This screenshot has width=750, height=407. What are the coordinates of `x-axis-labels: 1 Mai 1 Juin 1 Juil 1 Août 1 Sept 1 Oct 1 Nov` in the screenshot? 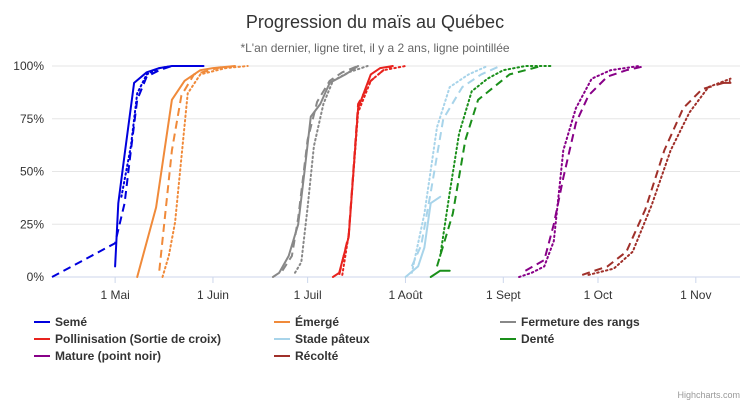 It's located at (405, 289).